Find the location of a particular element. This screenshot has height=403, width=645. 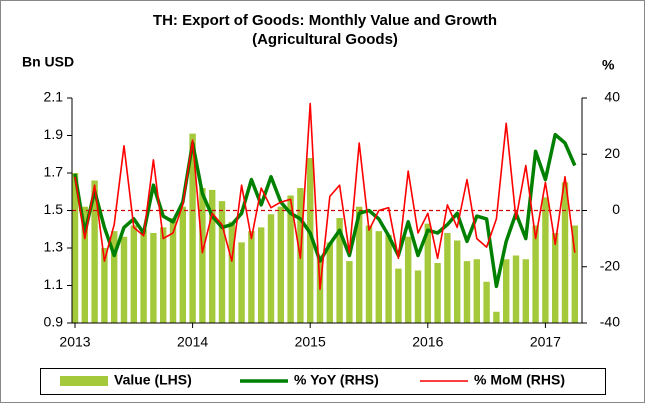

y-tick-label: 2.1 is located at coordinates (54, 97).